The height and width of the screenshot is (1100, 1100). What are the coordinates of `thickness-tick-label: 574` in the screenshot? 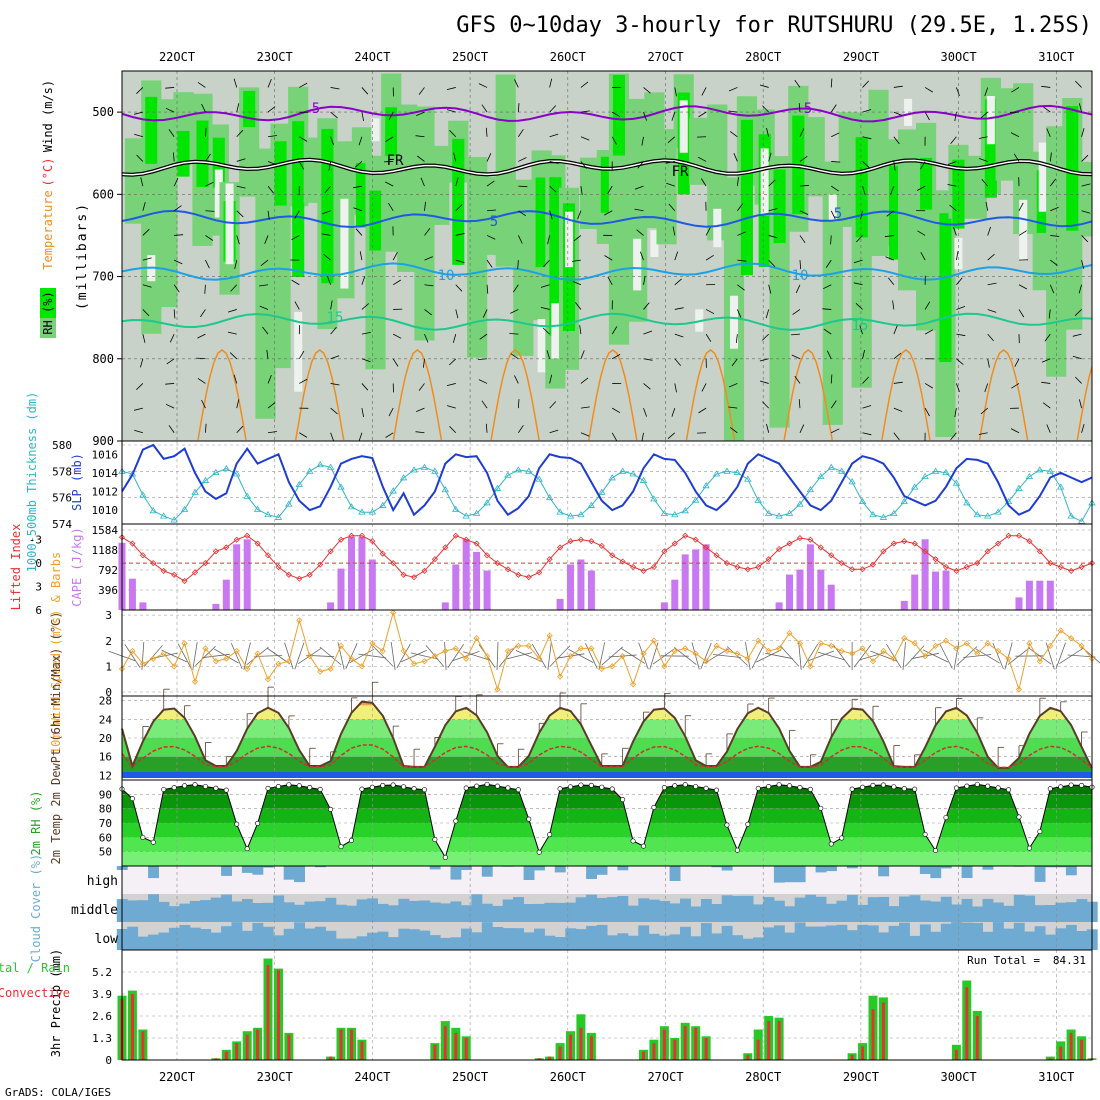 It's located at (62, 524).